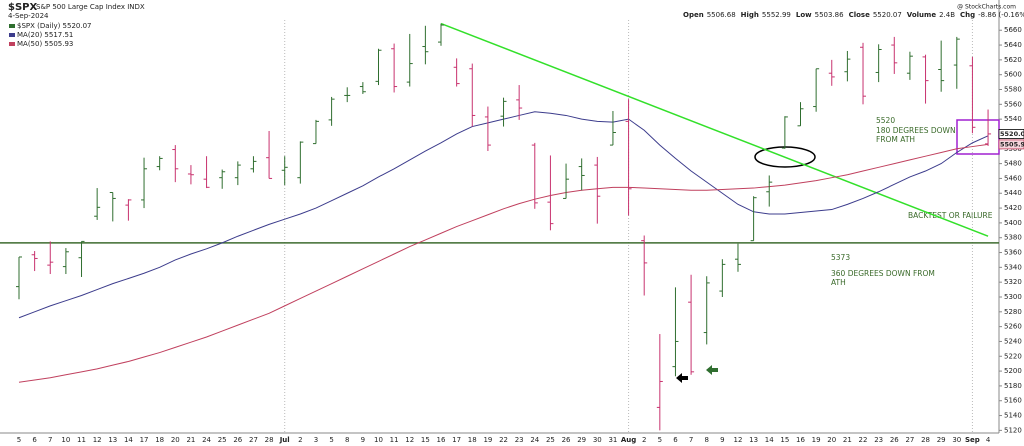  Describe the element at coordinates (1013, 238) in the screenshot. I see `y-tick-label: 5380` at that location.